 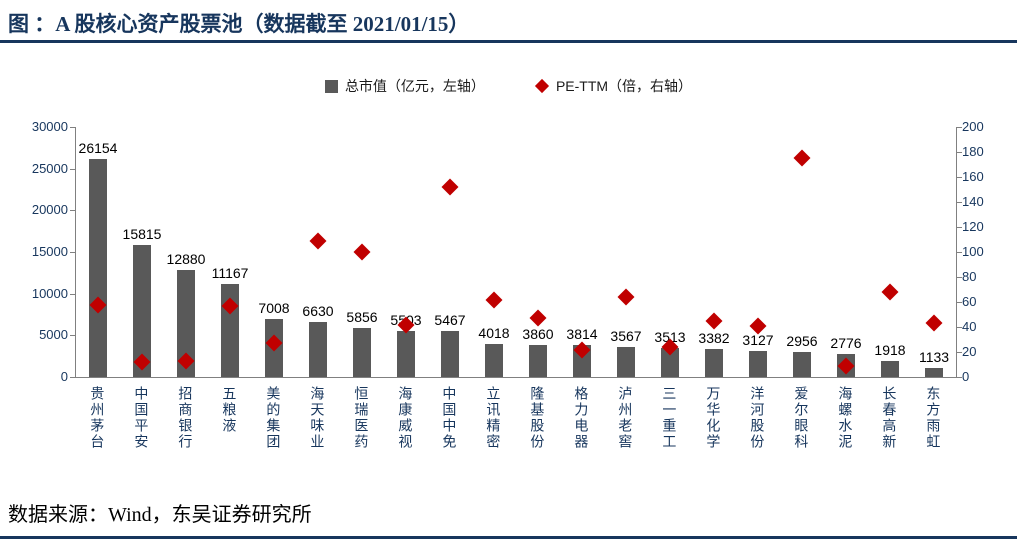 What do you see at coordinates (537, 418) in the screenshot?
I see `x-axis-category-label: 隆基股份` at bounding box center [537, 418].